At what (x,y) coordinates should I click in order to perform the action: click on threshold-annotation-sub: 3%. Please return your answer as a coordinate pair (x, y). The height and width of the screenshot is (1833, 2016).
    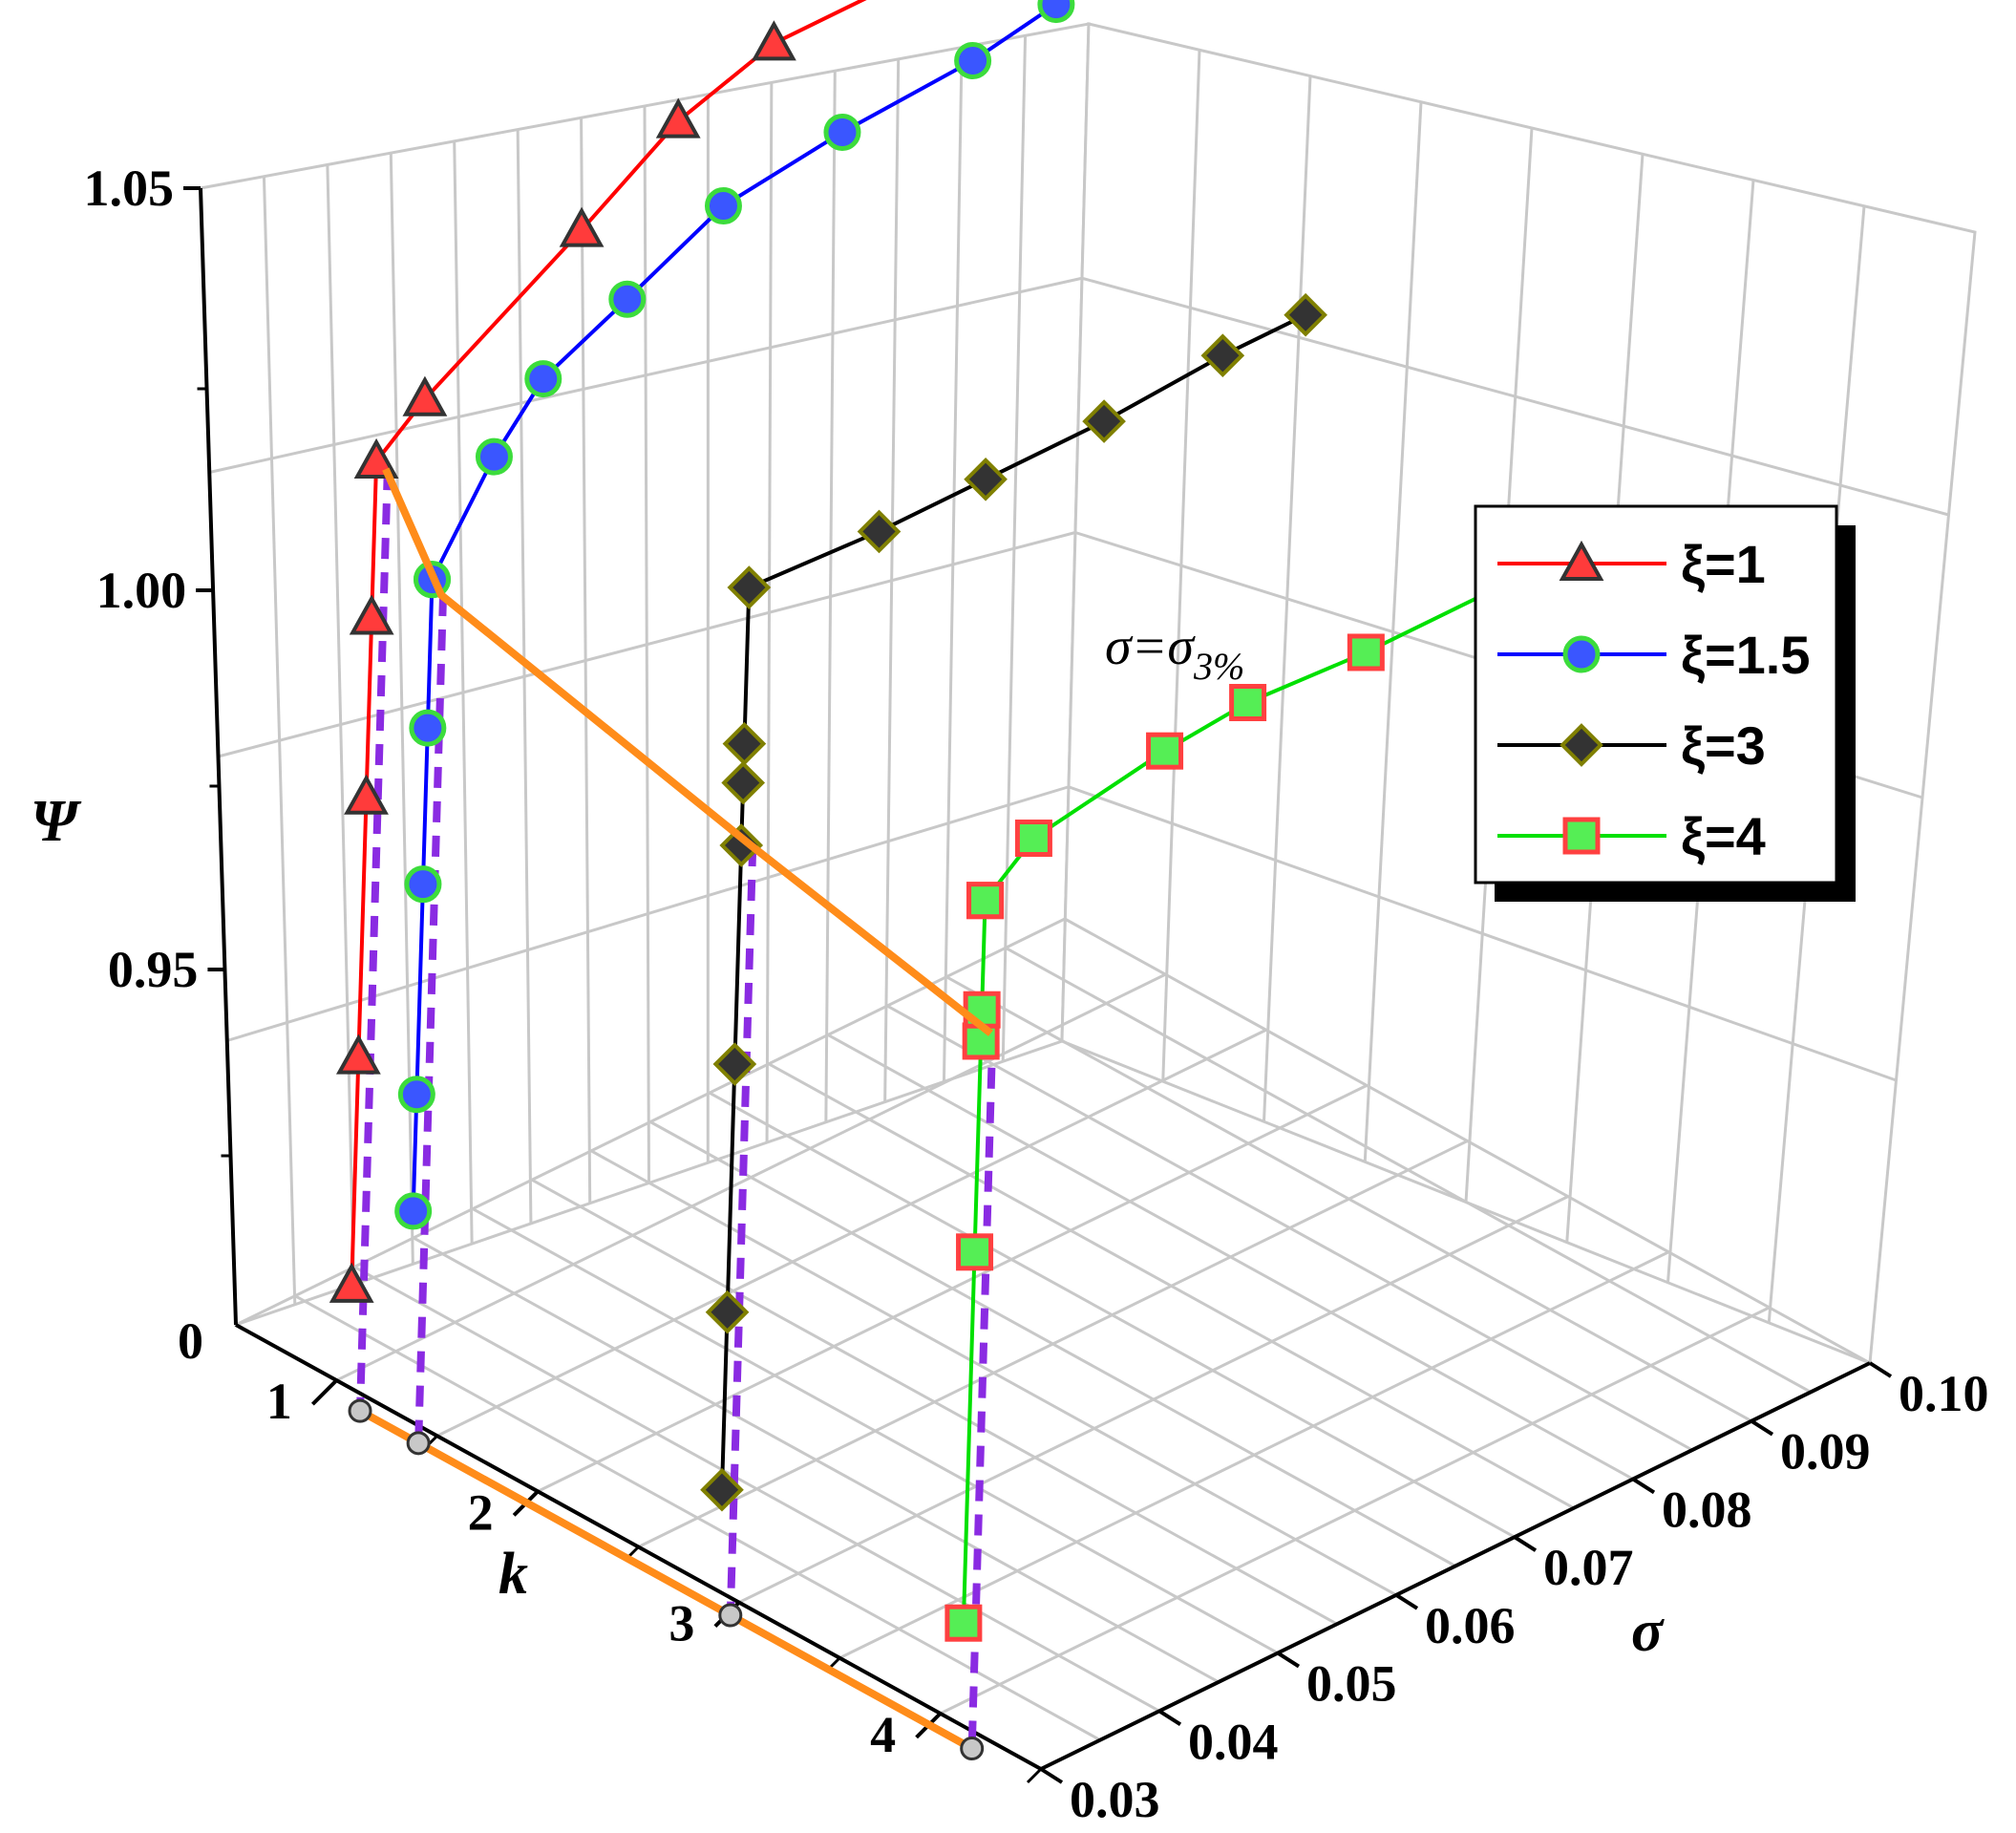
    Looking at the image, I should click on (1218, 667).